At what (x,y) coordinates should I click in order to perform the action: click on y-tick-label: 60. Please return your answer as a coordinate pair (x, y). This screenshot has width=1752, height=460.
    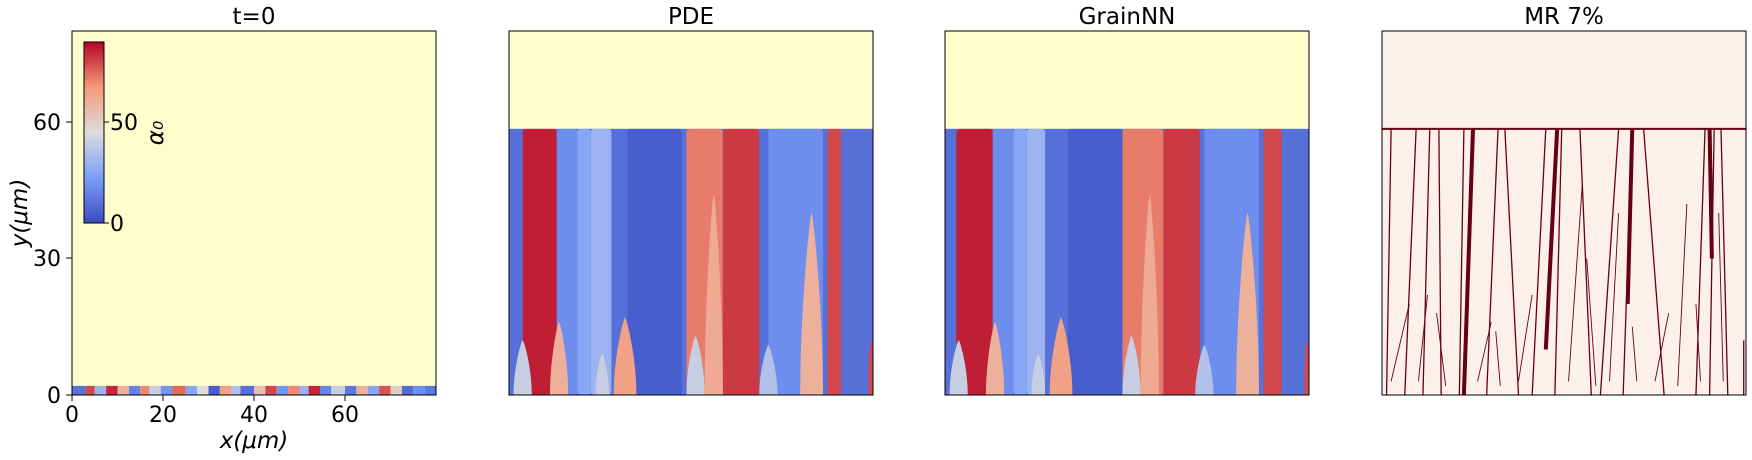
    Looking at the image, I should click on (47, 123).